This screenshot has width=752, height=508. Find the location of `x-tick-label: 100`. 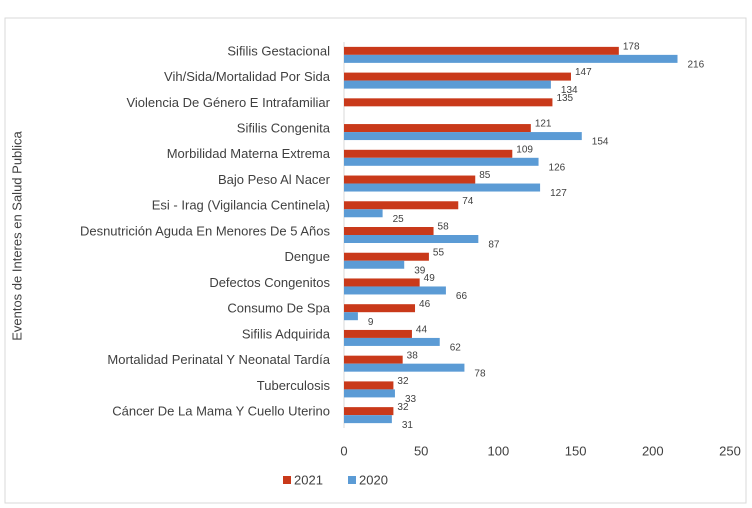

x-tick-label: 100 is located at coordinates (499, 450).